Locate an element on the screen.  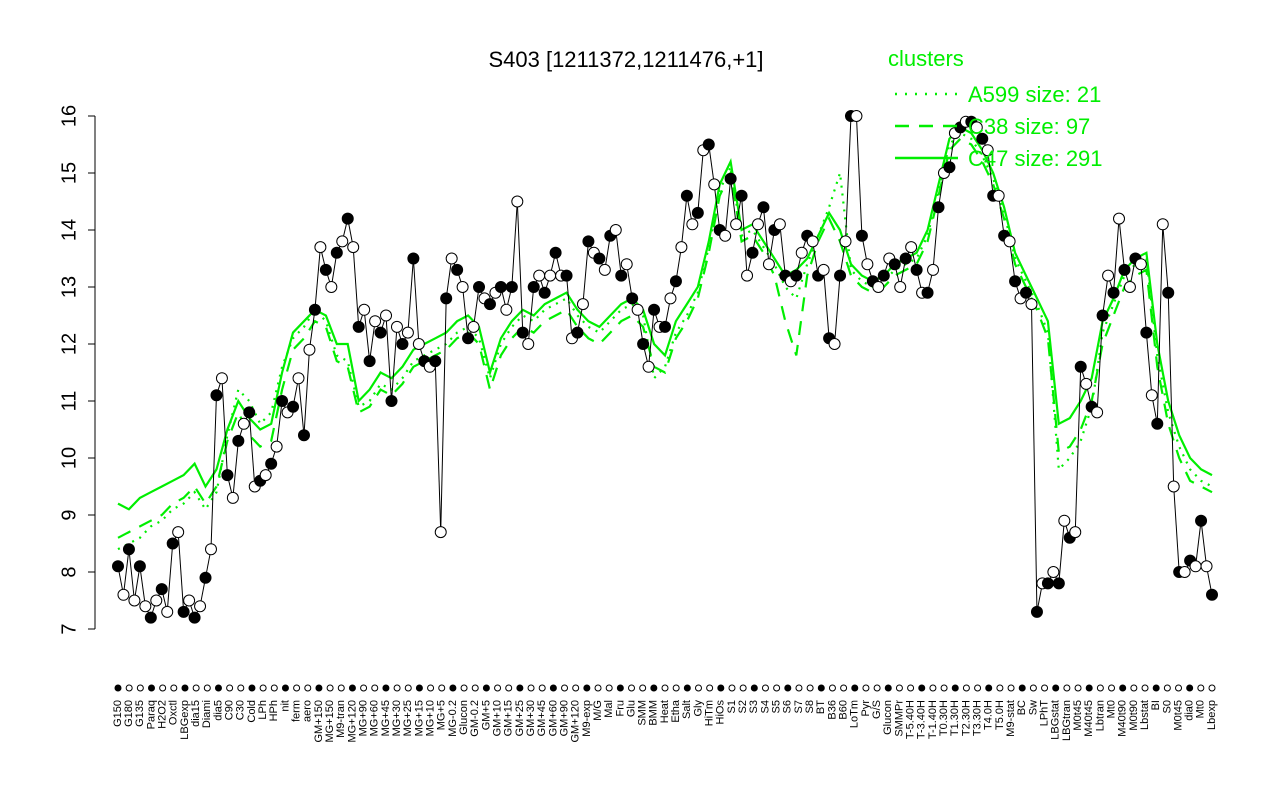
x-tick-label: M0t45 is located at coordinates (1178, 715).